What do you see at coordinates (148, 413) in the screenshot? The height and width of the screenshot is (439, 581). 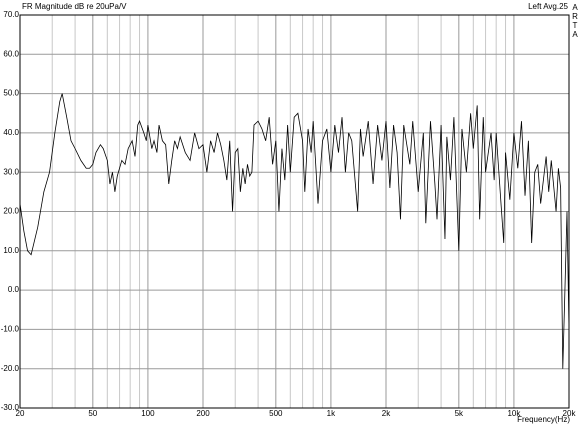 I see `x-tick-label: 100` at bounding box center [148, 413].